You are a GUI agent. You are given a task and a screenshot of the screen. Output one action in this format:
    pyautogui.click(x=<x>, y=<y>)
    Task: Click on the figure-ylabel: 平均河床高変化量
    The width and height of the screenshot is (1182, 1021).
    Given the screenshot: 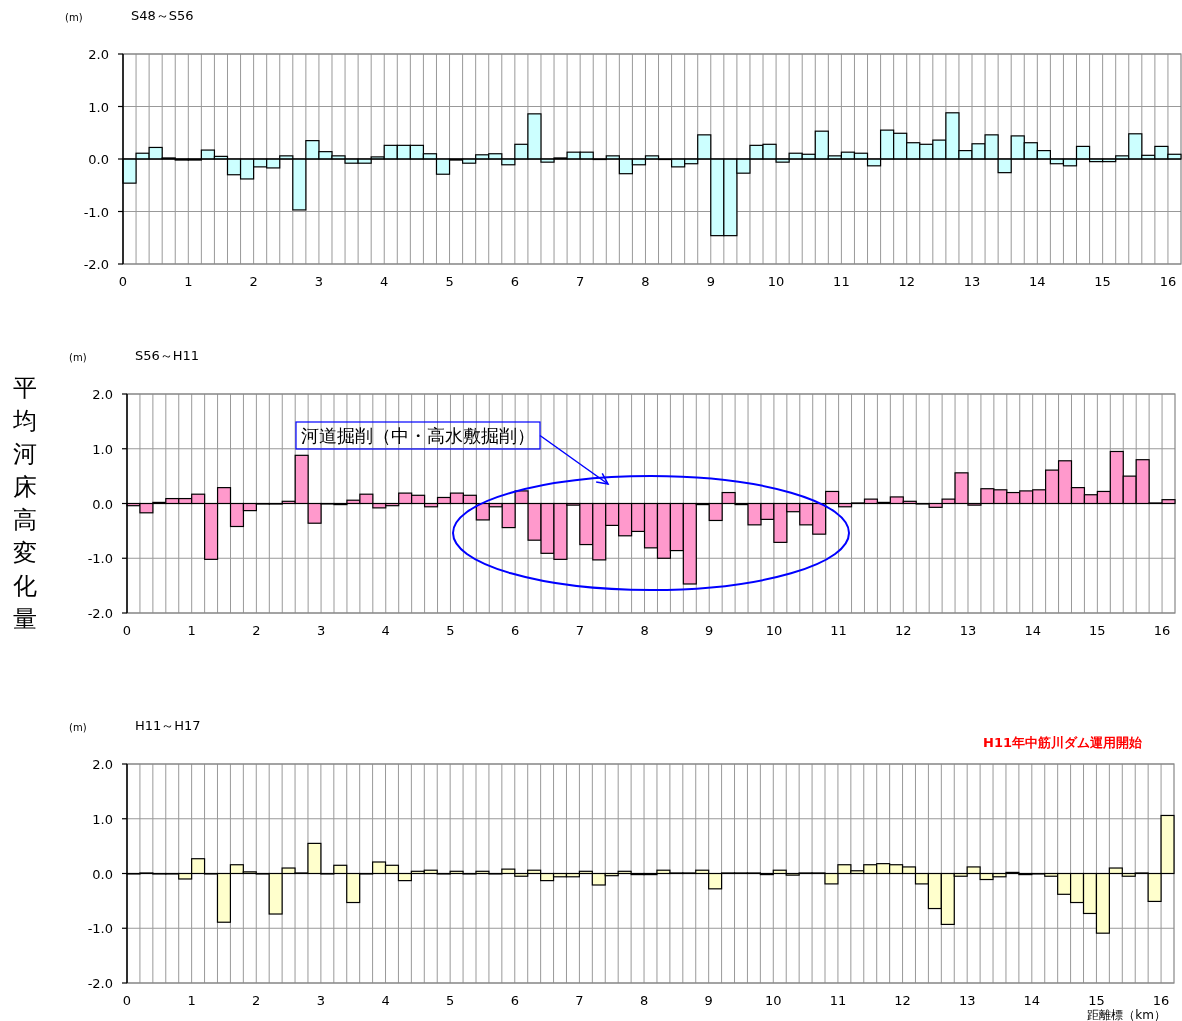 What is the action you would take?
    pyautogui.click(x=25, y=503)
    